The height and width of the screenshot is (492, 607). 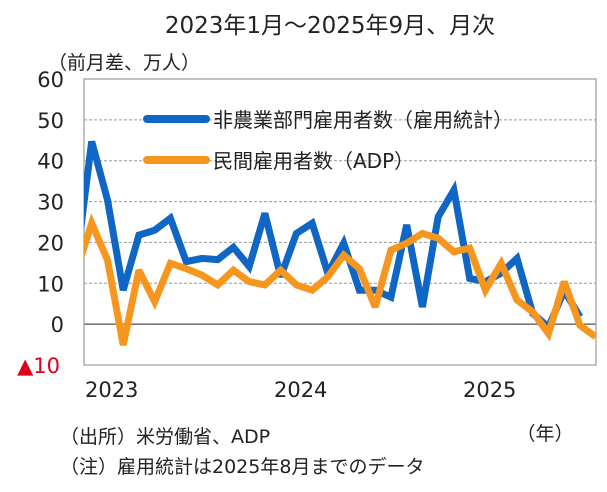 What do you see at coordinates (300, 390) in the screenshot?
I see `x-tick-label: 2024` at bounding box center [300, 390].